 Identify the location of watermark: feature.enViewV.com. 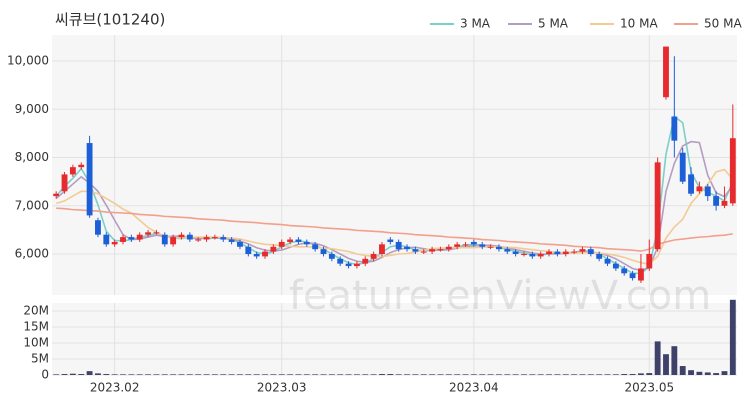
(500, 296).